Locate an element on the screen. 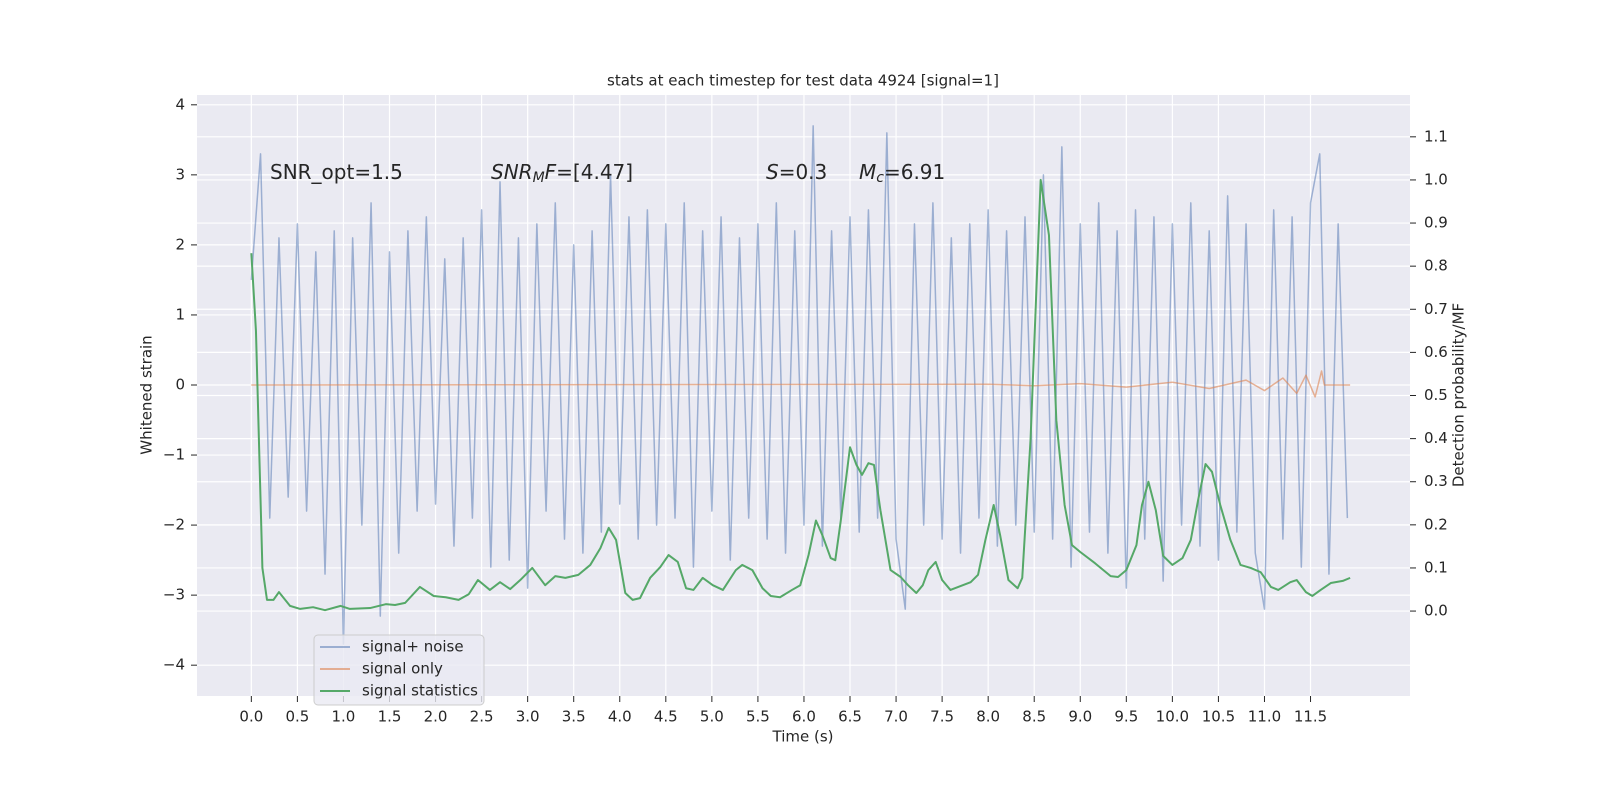 This screenshot has height=800, width=1600. y2-tick-label: 0.2 is located at coordinates (1436, 524).